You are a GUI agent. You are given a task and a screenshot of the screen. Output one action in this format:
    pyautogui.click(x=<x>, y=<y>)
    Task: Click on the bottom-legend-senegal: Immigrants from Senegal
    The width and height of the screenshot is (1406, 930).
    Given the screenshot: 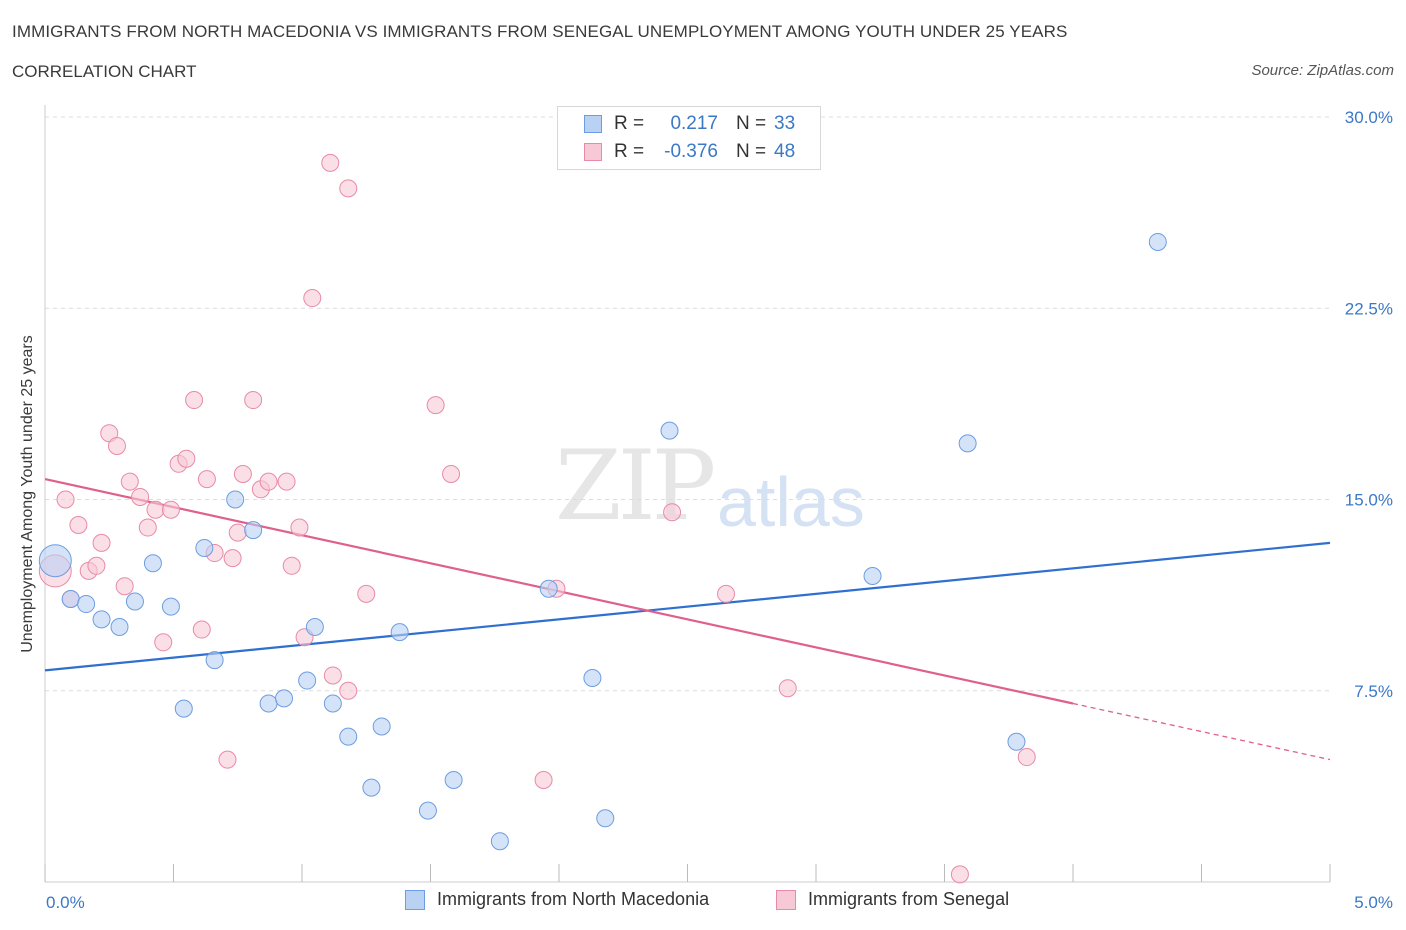 What is the action you would take?
    pyautogui.click(x=892, y=899)
    